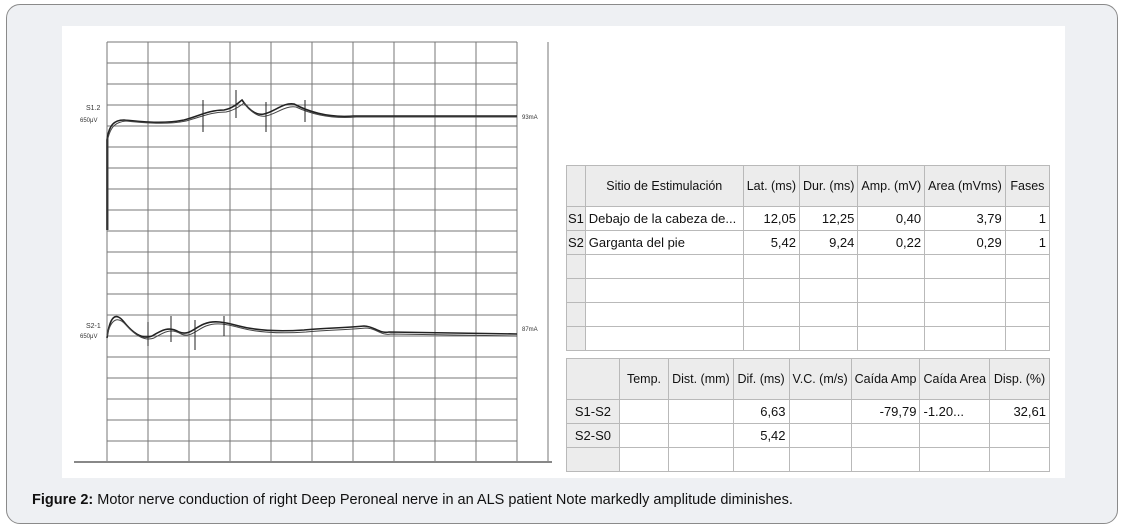 The height and width of the screenshot is (530, 1126). Describe the element at coordinates (254, 111) in the screenshot. I see `trace-1-markers` at that location.